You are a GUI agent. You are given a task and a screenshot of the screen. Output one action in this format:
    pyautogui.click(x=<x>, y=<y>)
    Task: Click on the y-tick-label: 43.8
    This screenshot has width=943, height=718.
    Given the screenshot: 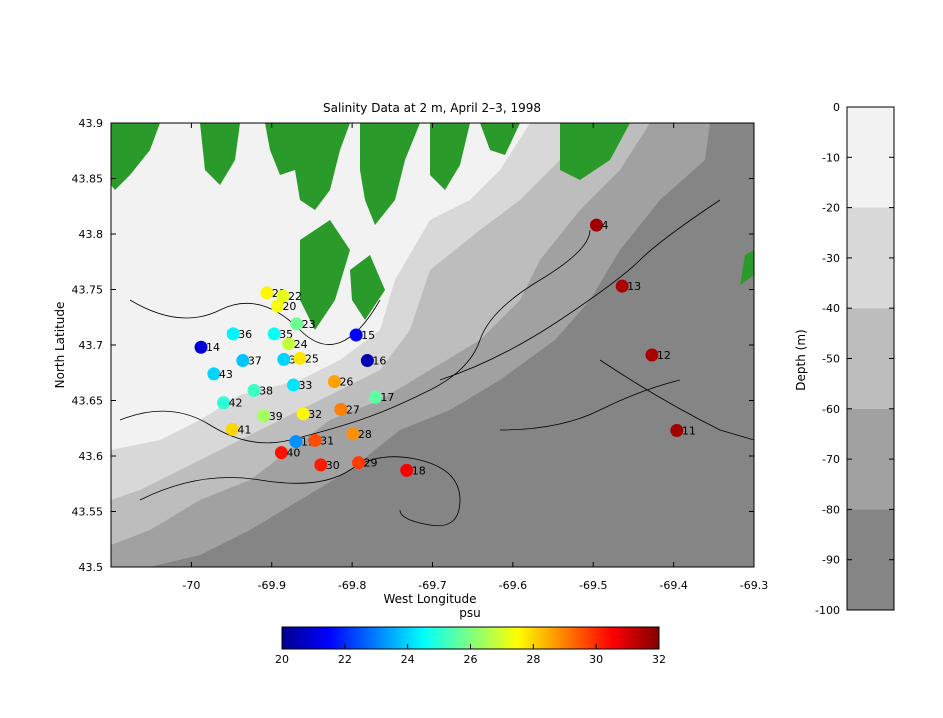 What is the action you would take?
    pyautogui.click(x=91, y=234)
    